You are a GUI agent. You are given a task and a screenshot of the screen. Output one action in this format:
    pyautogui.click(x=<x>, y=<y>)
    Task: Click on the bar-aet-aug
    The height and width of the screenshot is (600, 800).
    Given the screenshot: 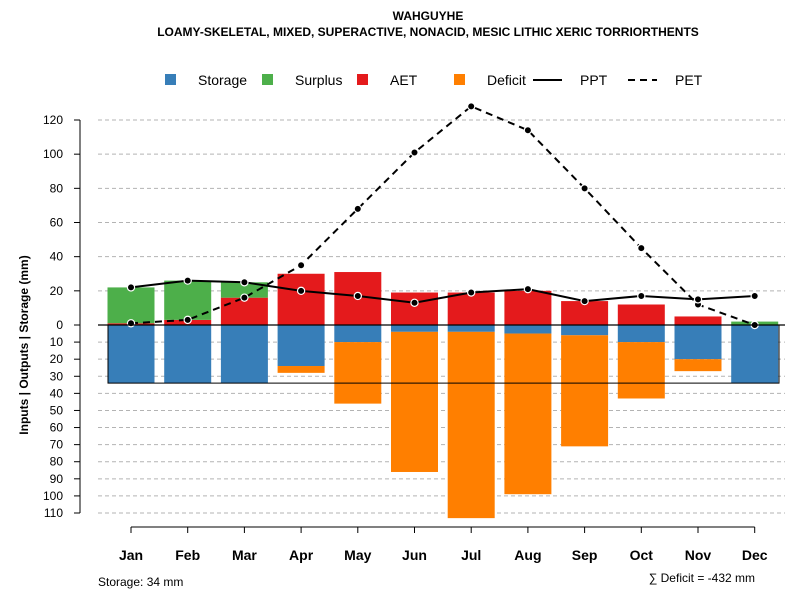 What is the action you would take?
    pyautogui.click(x=528, y=307)
    